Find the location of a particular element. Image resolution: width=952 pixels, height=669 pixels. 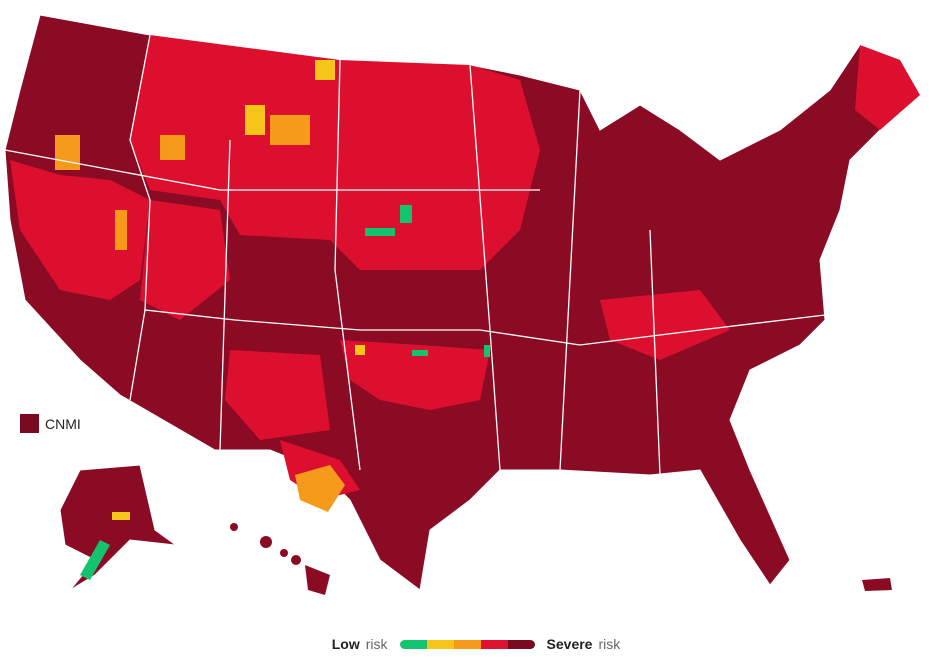

territory-key: CNMI is located at coordinates (50, 423).